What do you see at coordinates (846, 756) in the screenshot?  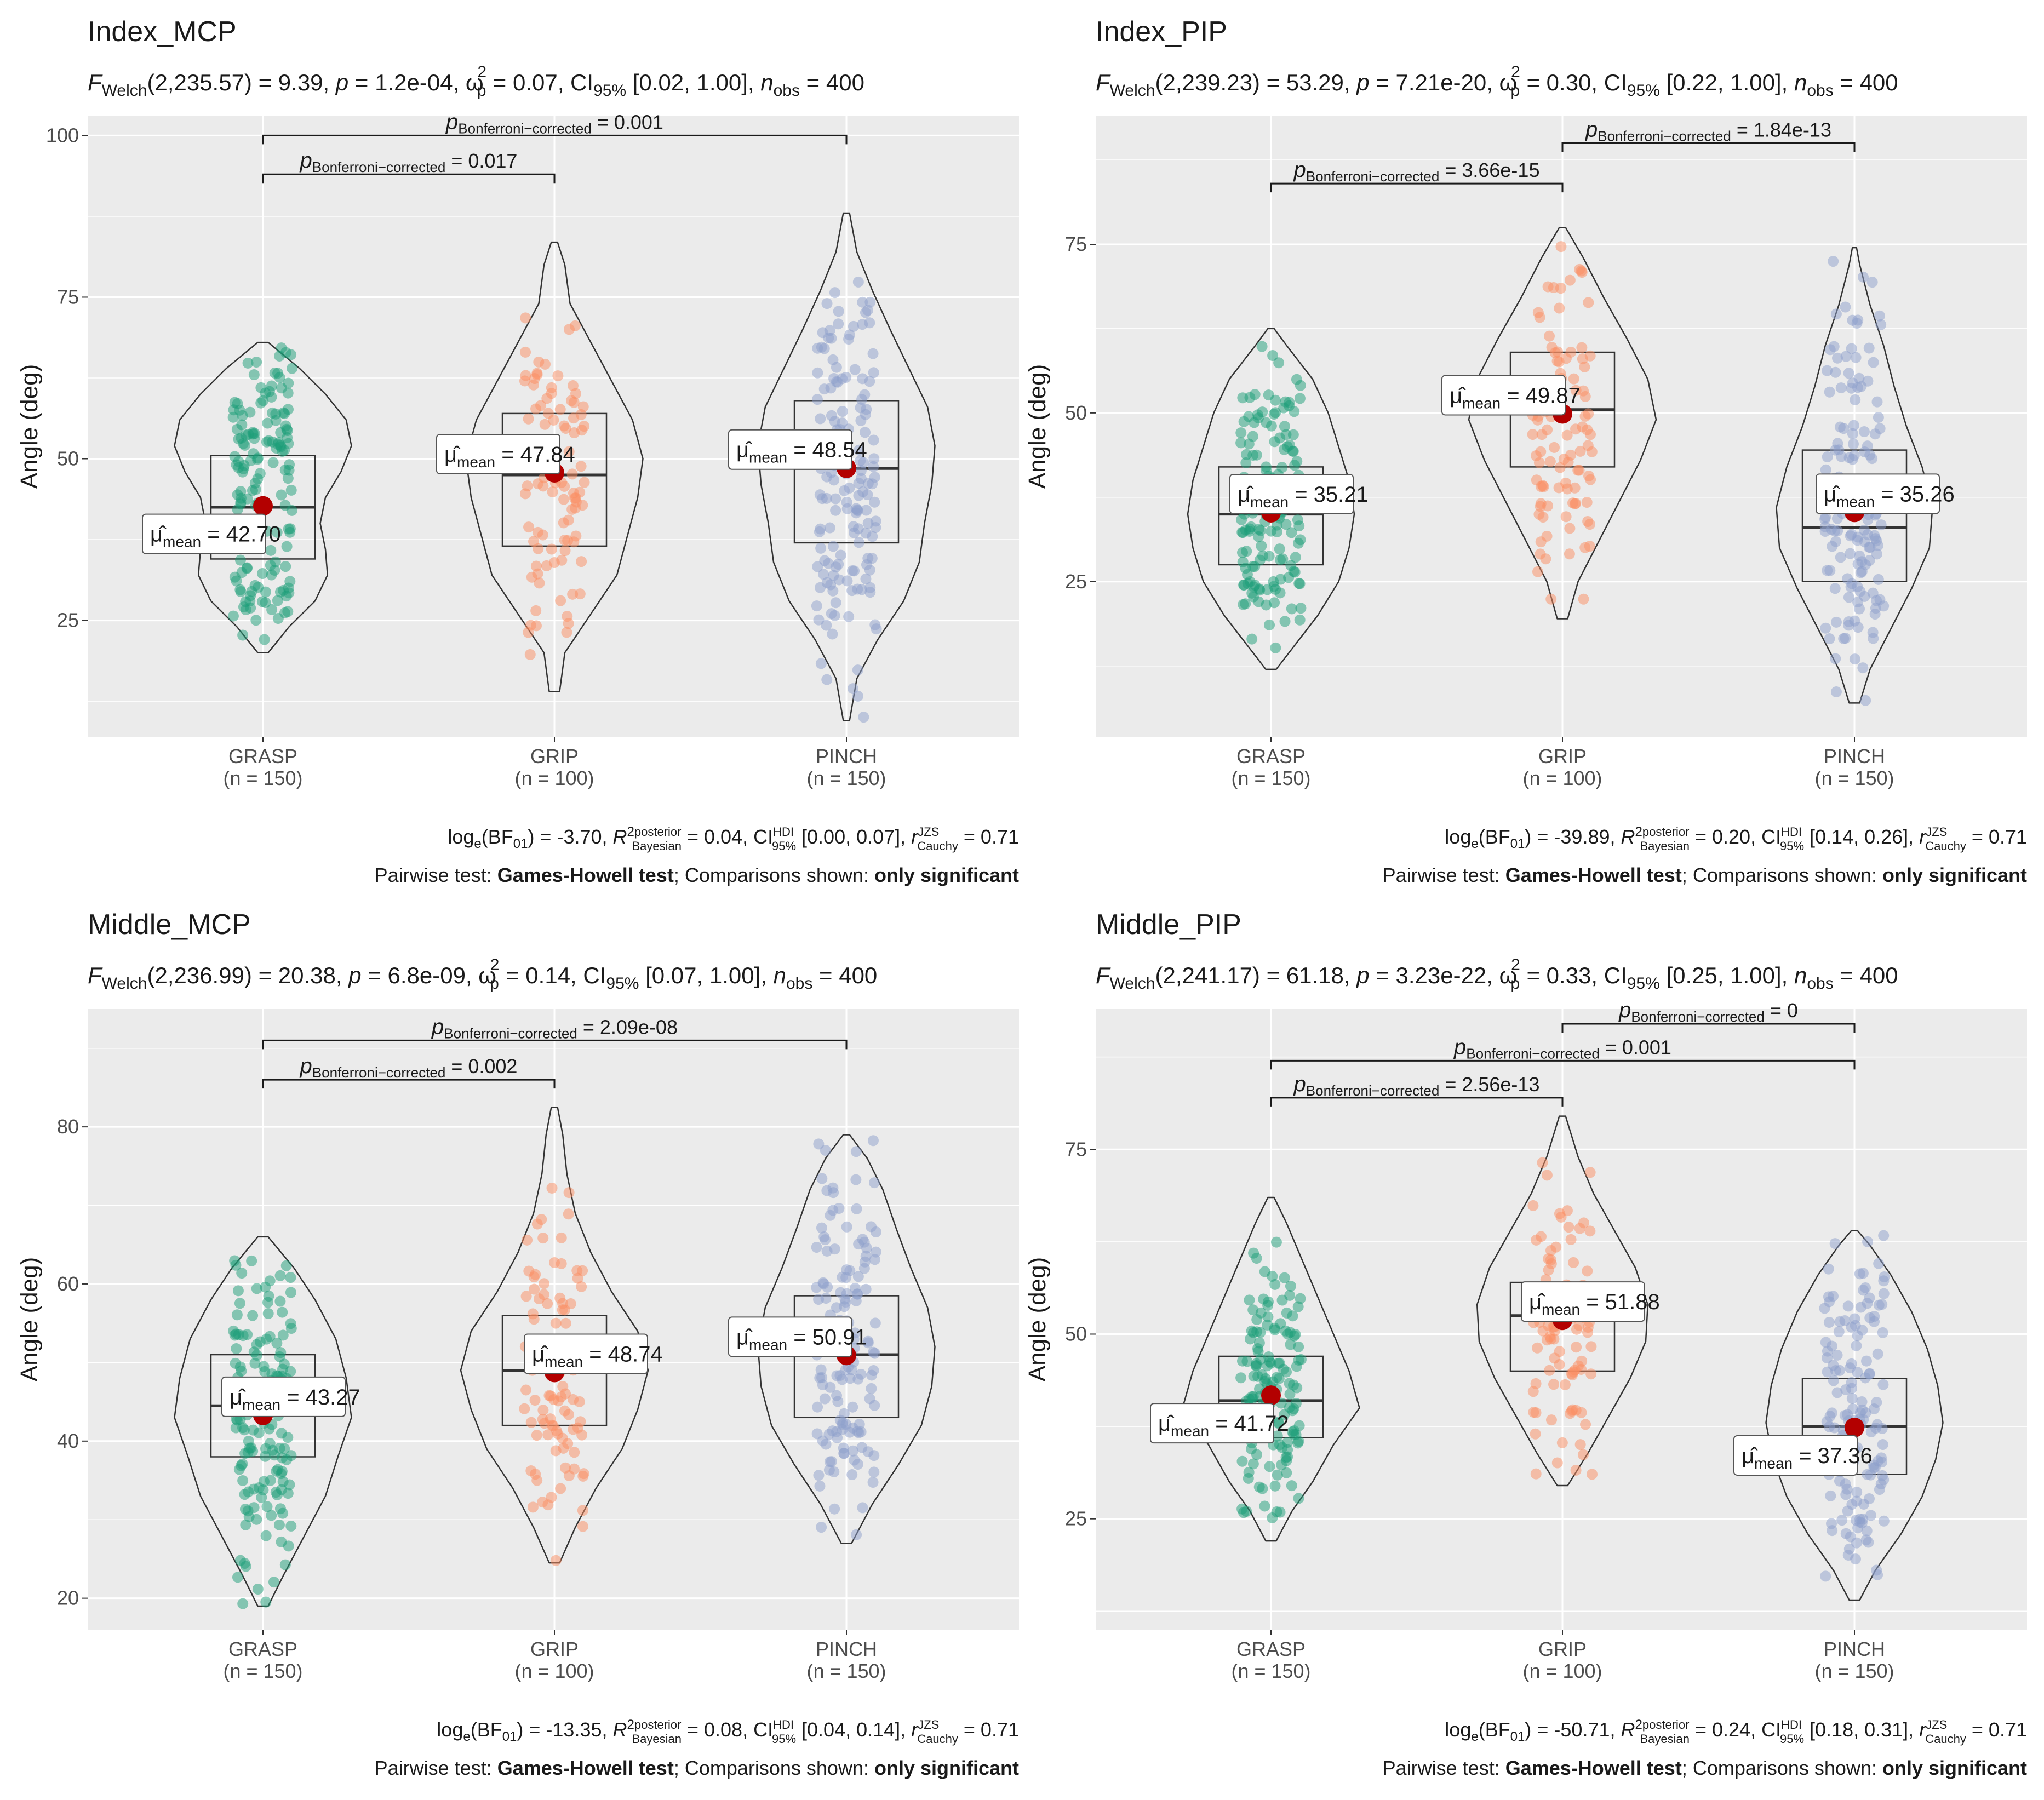 I see `x-tick-label: PINCH` at bounding box center [846, 756].